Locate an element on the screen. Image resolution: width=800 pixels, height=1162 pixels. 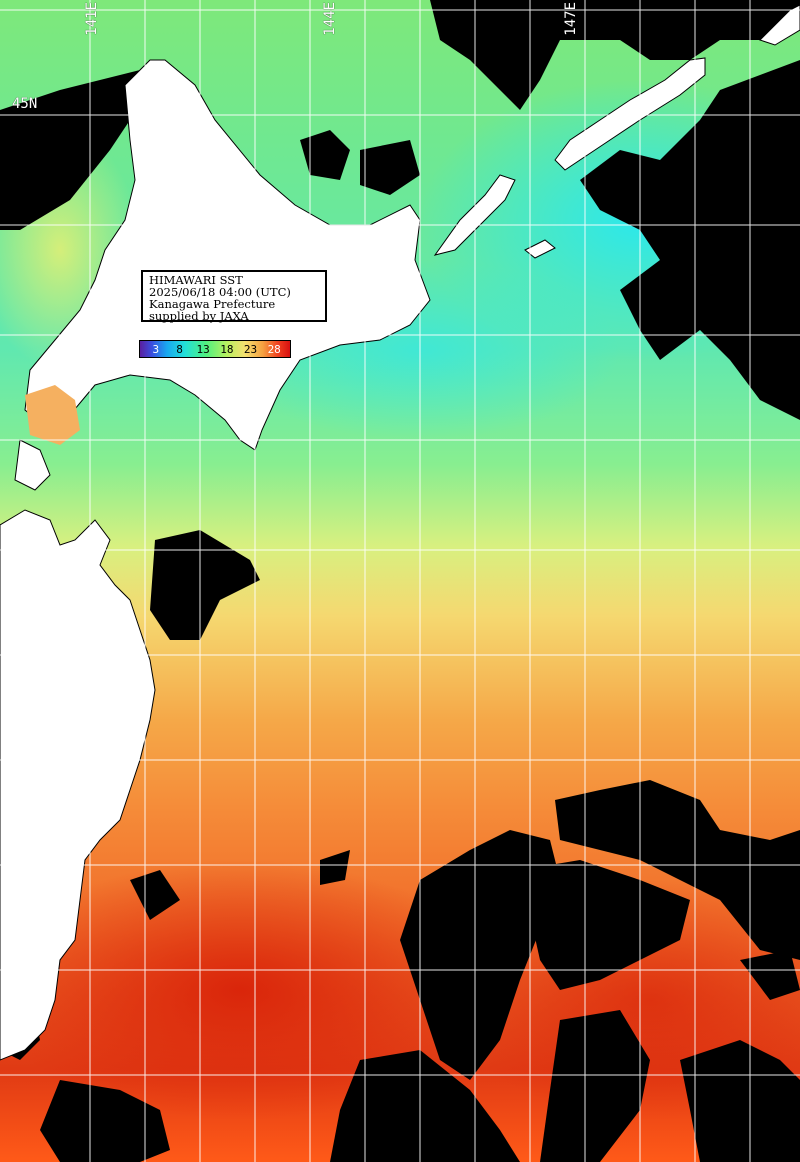
colorbar-tick: 8 is located at coordinates (179, 349).